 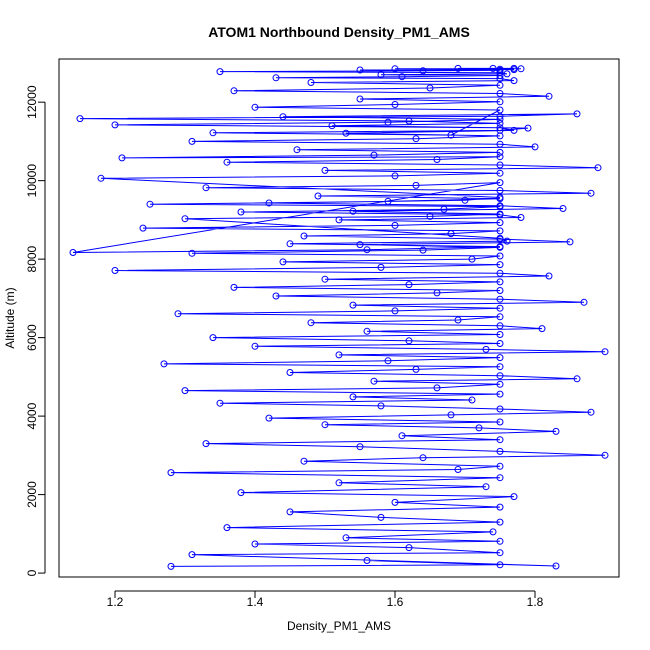 What do you see at coordinates (339, 626) in the screenshot?
I see `x-axis-label: Density_PM1_AMS` at bounding box center [339, 626].